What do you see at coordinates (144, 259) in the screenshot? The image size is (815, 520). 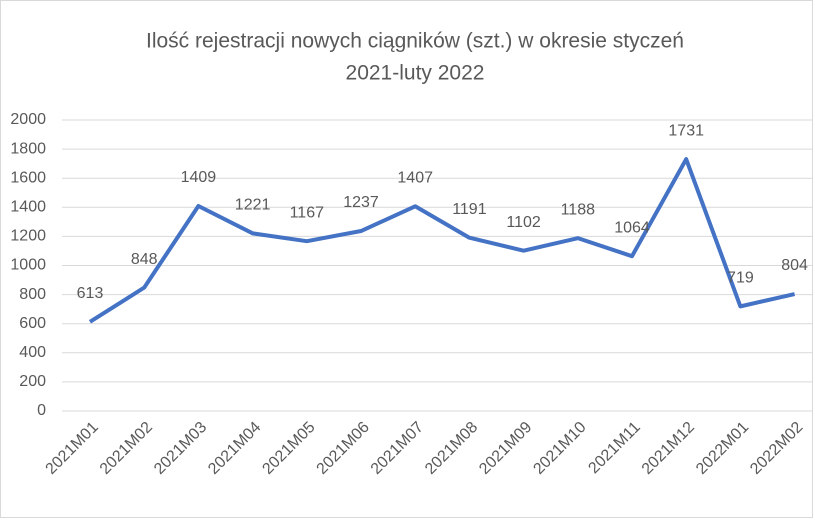 I see `data-label: 848` at bounding box center [144, 259].